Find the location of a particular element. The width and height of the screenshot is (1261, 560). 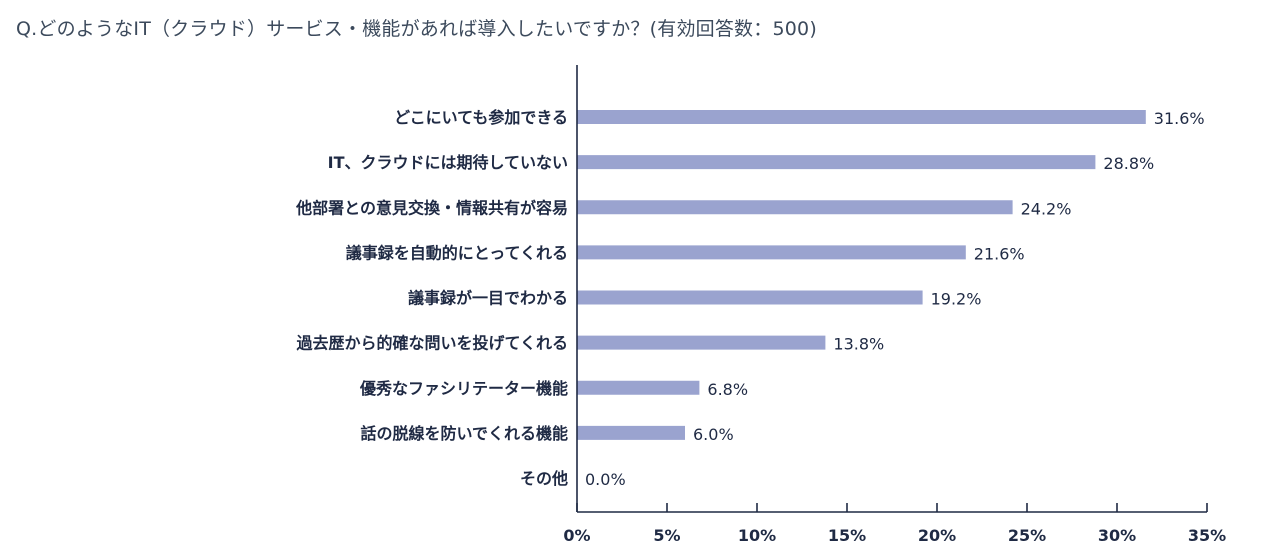

category-label: 過去歴から的確な問いを投げてくれる is located at coordinates (431, 343).